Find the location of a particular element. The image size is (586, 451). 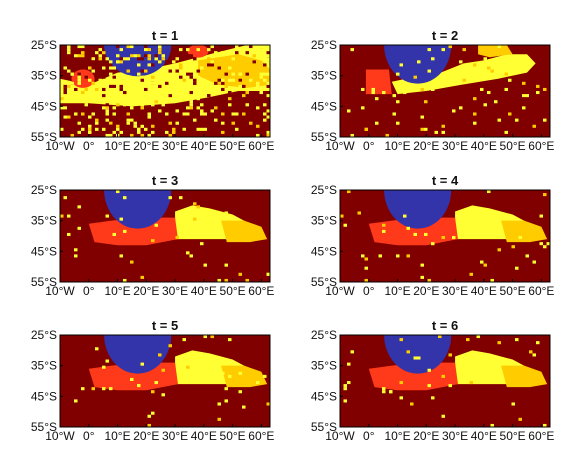

x-tick-label: 10°E is located at coordinates (117, 291).